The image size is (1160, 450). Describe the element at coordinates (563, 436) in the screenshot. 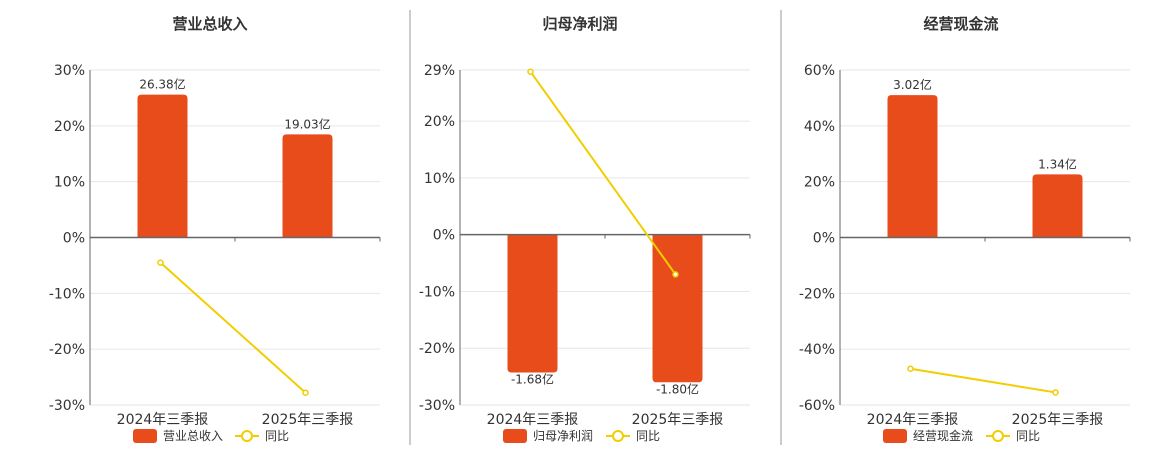

I see `legend-bar-label: 归母净利润` at that location.